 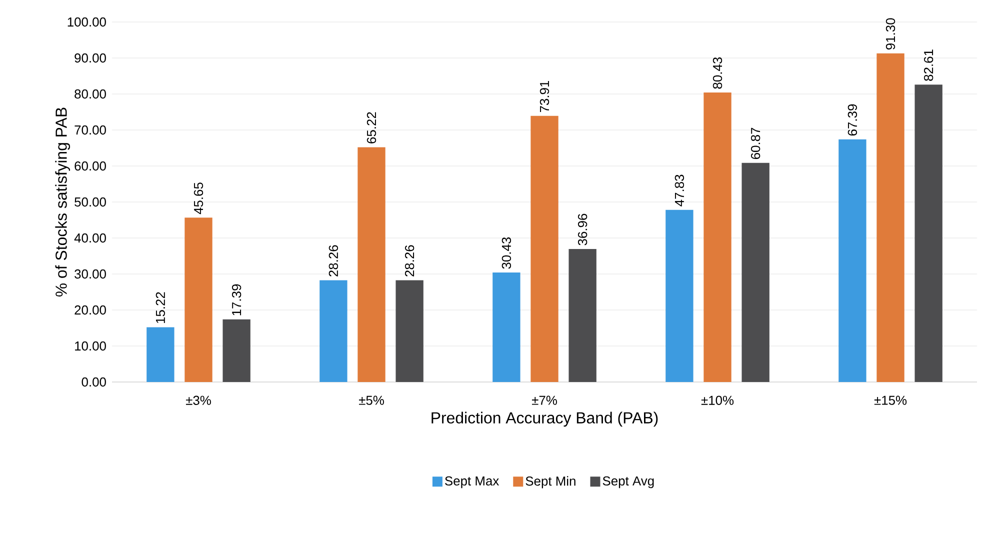 What do you see at coordinates (90, 94) in the screenshot?
I see `y-tick-label: 80.00` at bounding box center [90, 94].